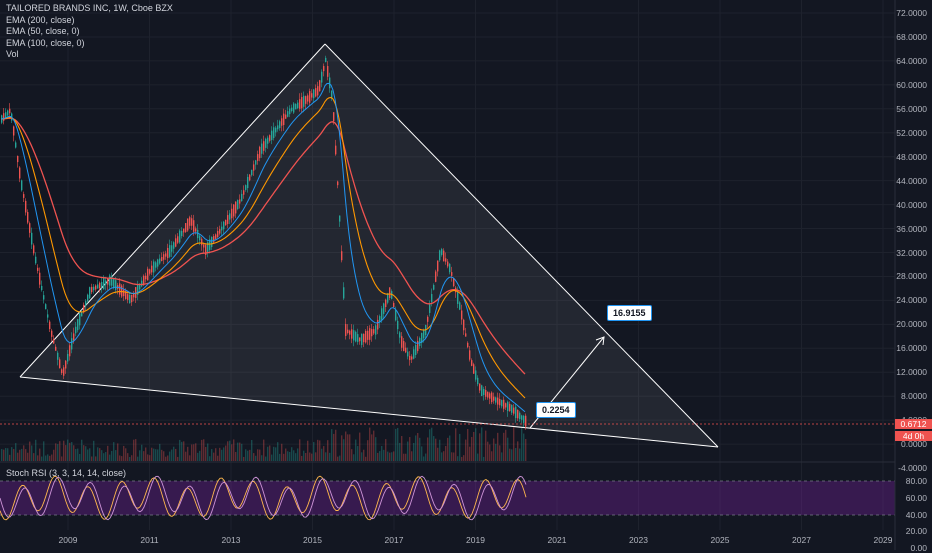 Image resolution: width=932 pixels, height=553 pixels. What do you see at coordinates (40, 19) in the screenshot?
I see `ema-200-label: EMA (200, close)` at bounding box center [40, 19].